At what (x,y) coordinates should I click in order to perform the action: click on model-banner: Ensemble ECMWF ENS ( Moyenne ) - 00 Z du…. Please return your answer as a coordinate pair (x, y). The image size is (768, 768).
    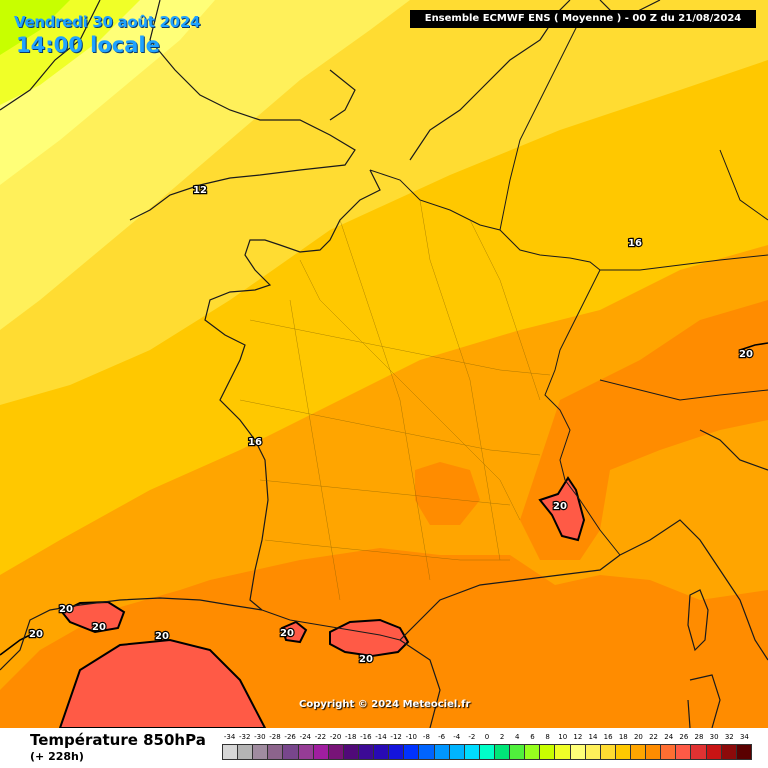
    Looking at the image, I should click on (583, 19).